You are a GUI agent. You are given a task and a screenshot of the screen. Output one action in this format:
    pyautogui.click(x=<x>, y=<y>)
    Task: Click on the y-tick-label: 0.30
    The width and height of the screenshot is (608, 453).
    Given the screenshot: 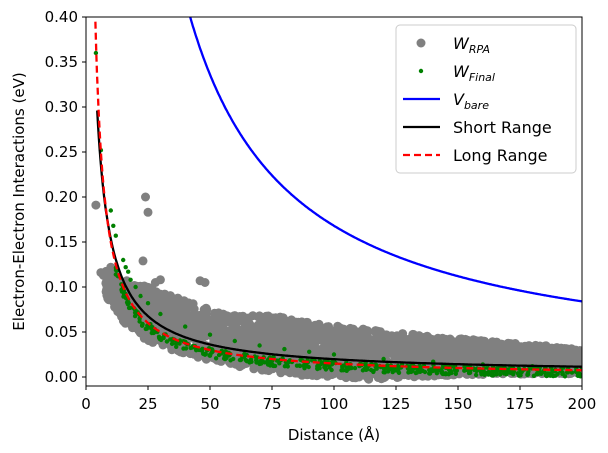 What is the action you would take?
    pyautogui.click(x=61, y=107)
    